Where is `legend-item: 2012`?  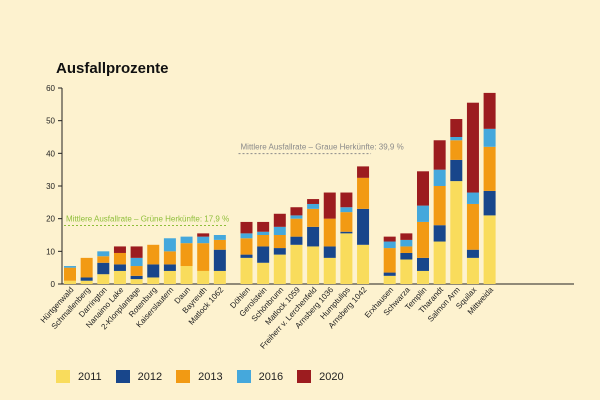
legend-item: 2012 is located at coordinates (138, 376).